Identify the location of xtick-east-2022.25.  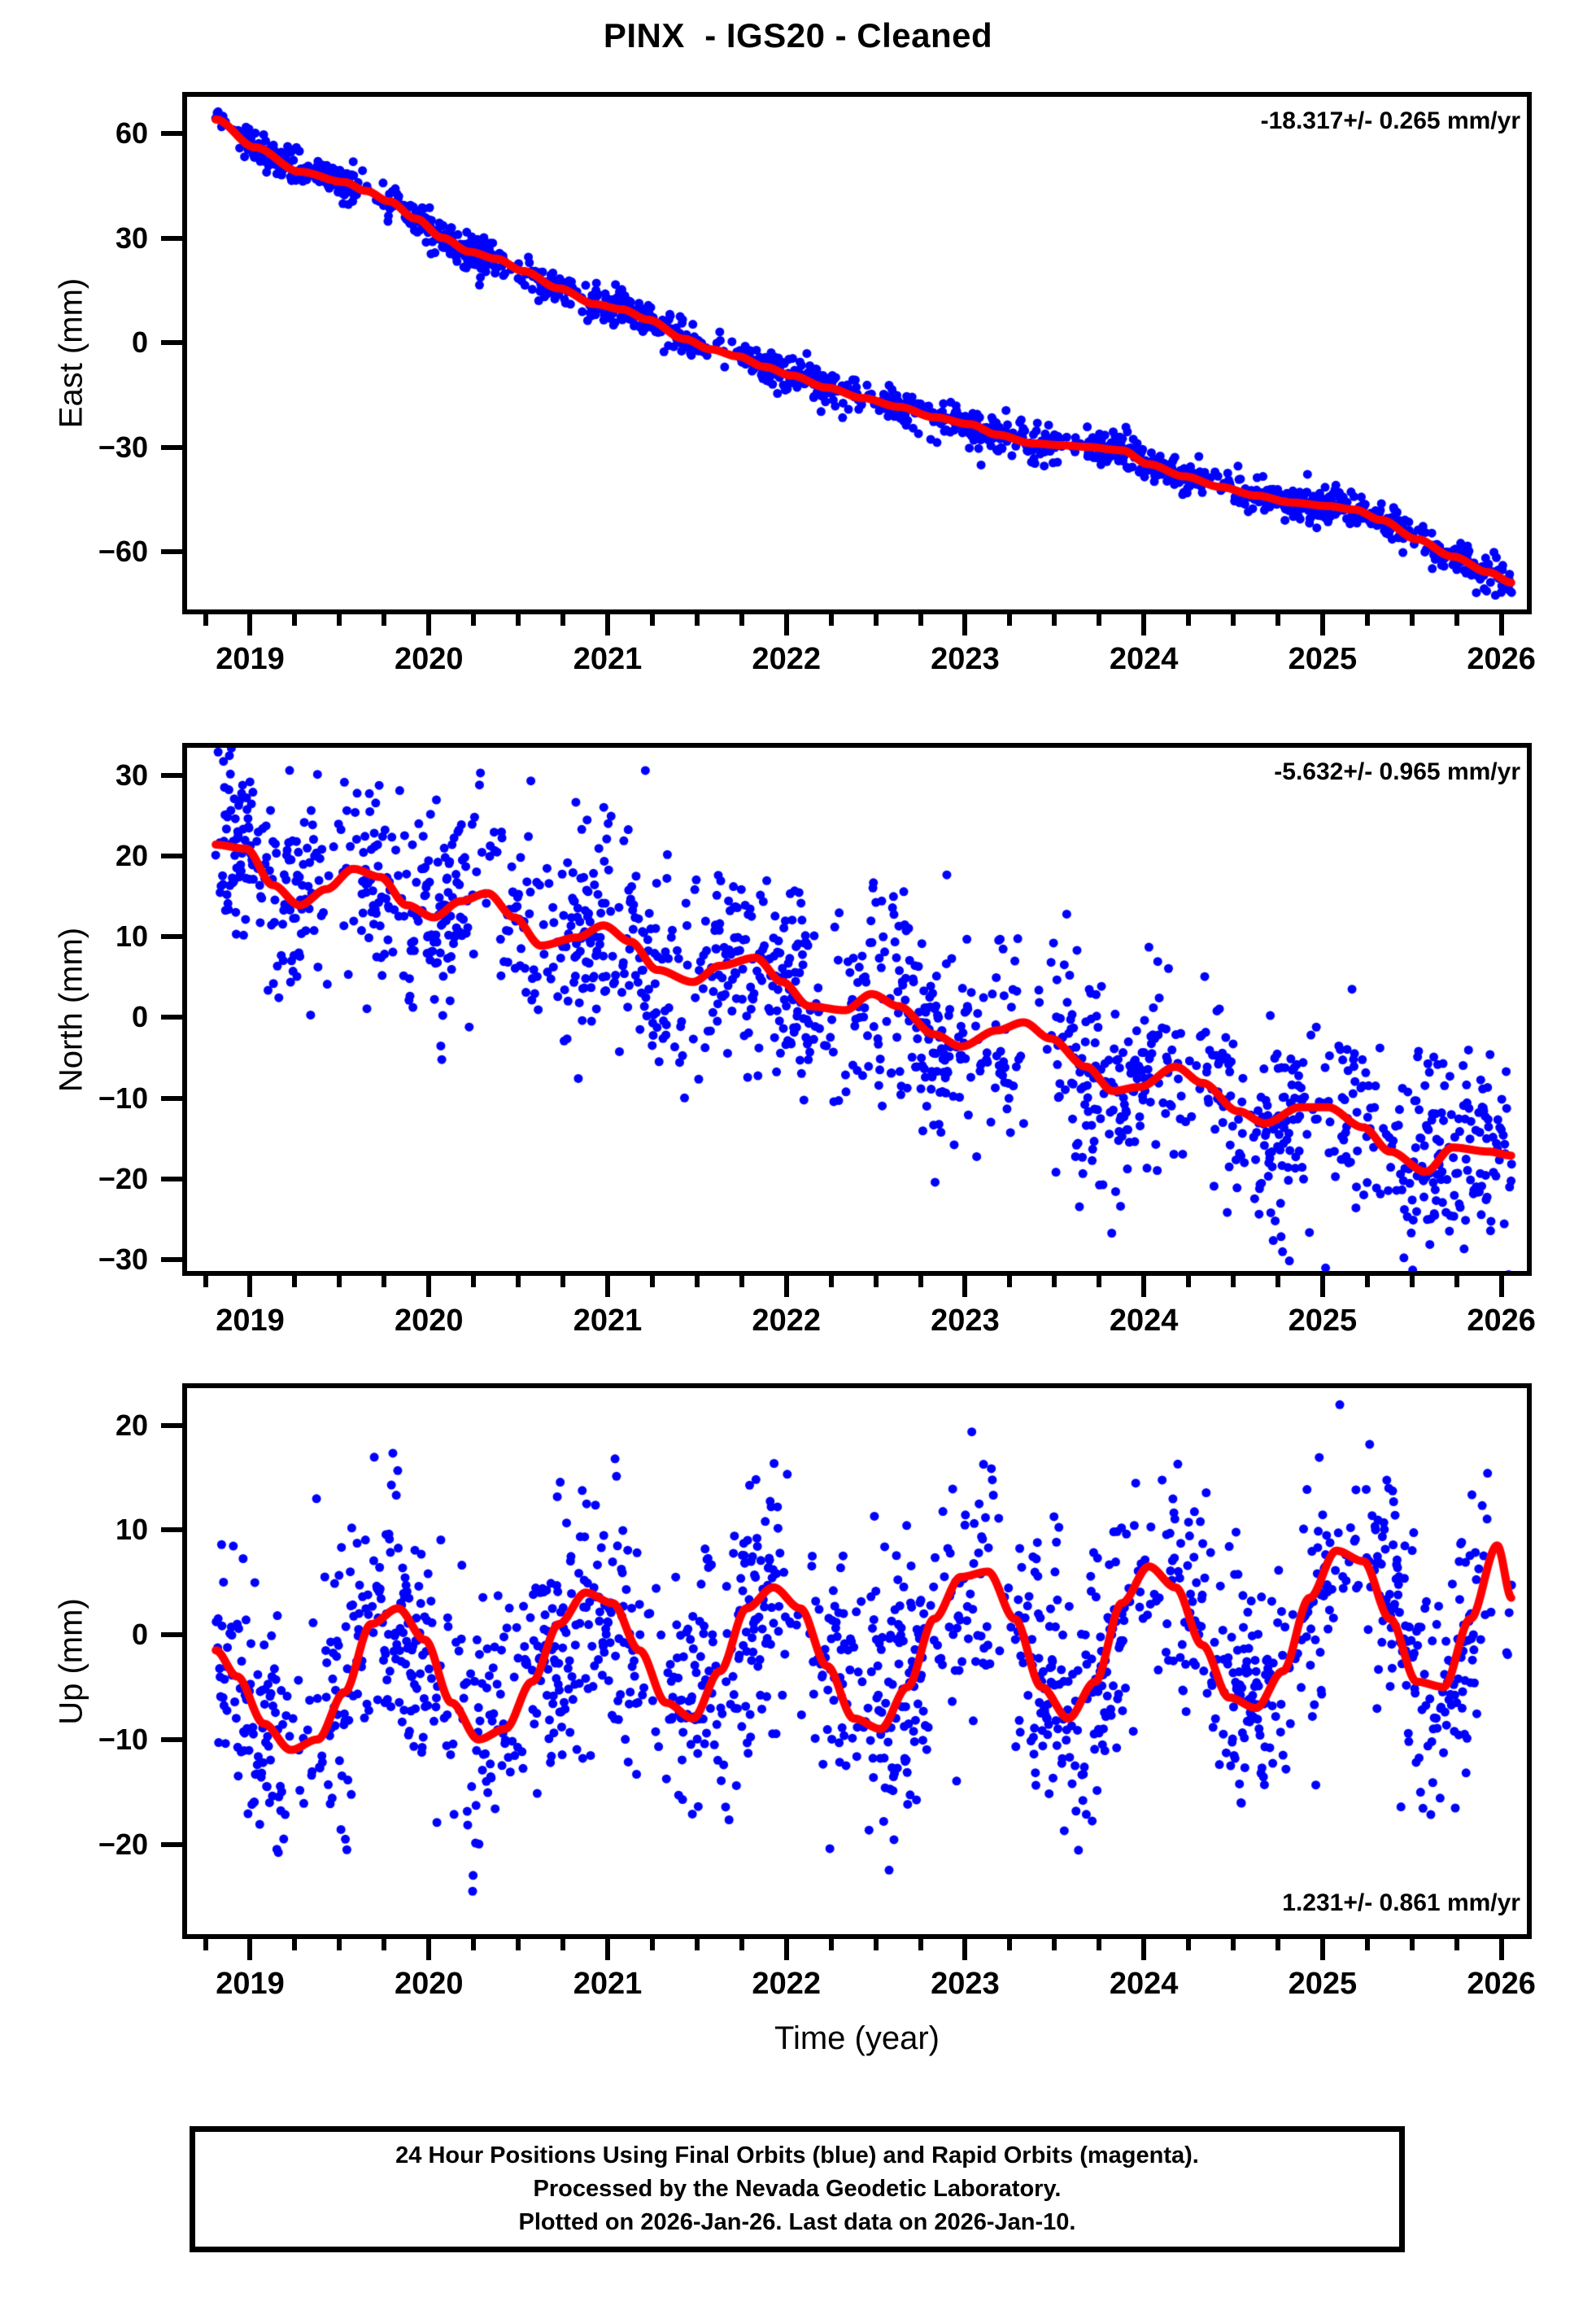
(831, 620).